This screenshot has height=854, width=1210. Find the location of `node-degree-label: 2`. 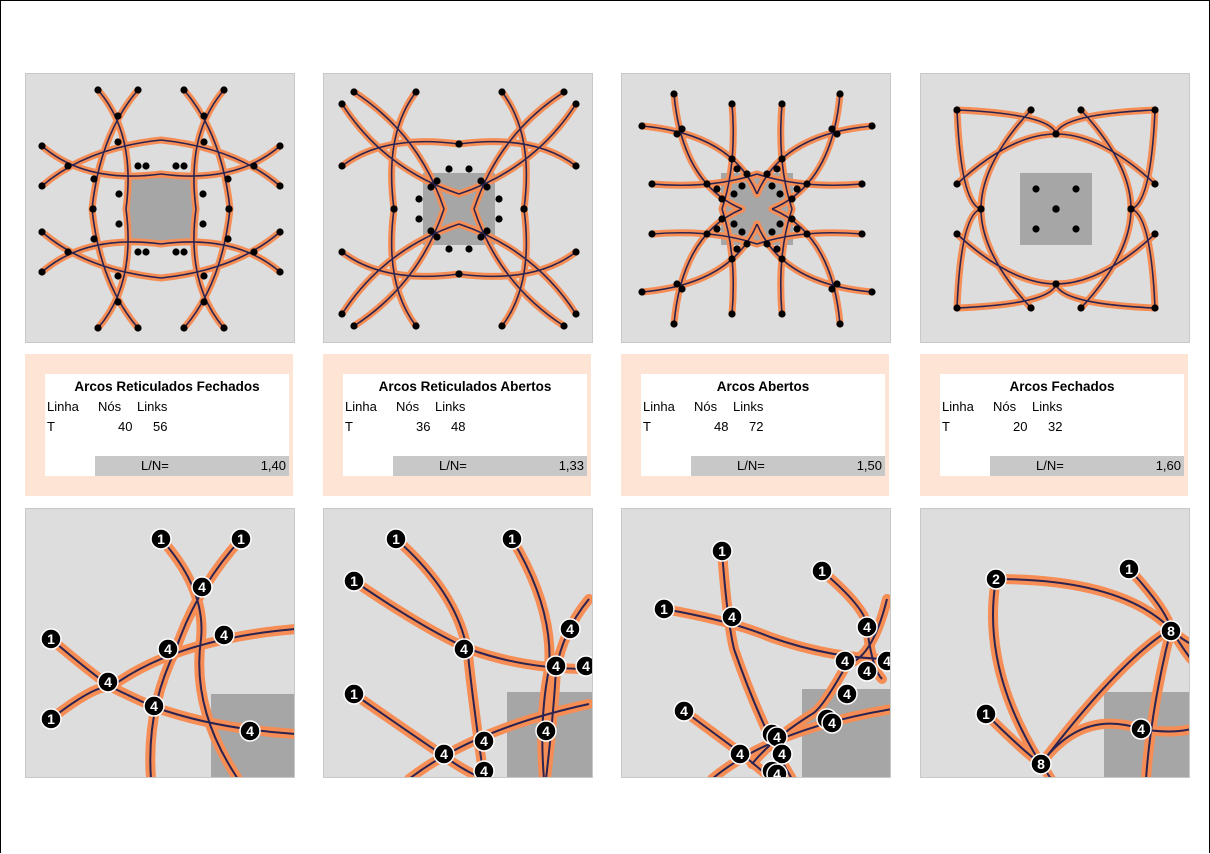

node-degree-label: 2 is located at coordinates (996, 579).